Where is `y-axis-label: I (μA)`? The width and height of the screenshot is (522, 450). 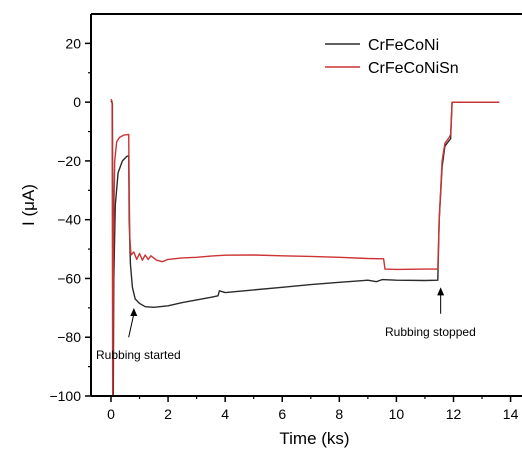 y-axis-label: I (μA) is located at coordinates (28, 205).